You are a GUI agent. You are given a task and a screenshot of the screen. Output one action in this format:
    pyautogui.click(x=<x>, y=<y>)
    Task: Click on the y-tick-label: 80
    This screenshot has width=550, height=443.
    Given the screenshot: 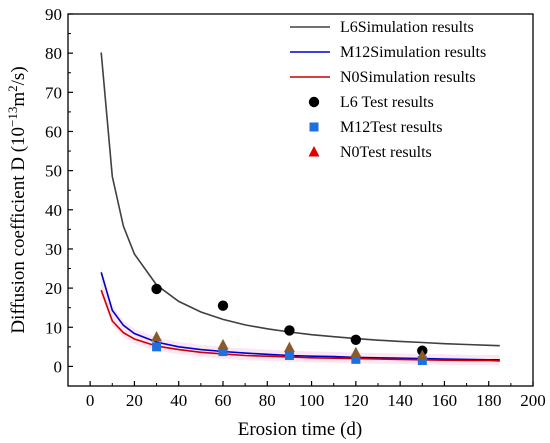 What is the action you would take?
    pyautogui.click(x=53, y=53)
    